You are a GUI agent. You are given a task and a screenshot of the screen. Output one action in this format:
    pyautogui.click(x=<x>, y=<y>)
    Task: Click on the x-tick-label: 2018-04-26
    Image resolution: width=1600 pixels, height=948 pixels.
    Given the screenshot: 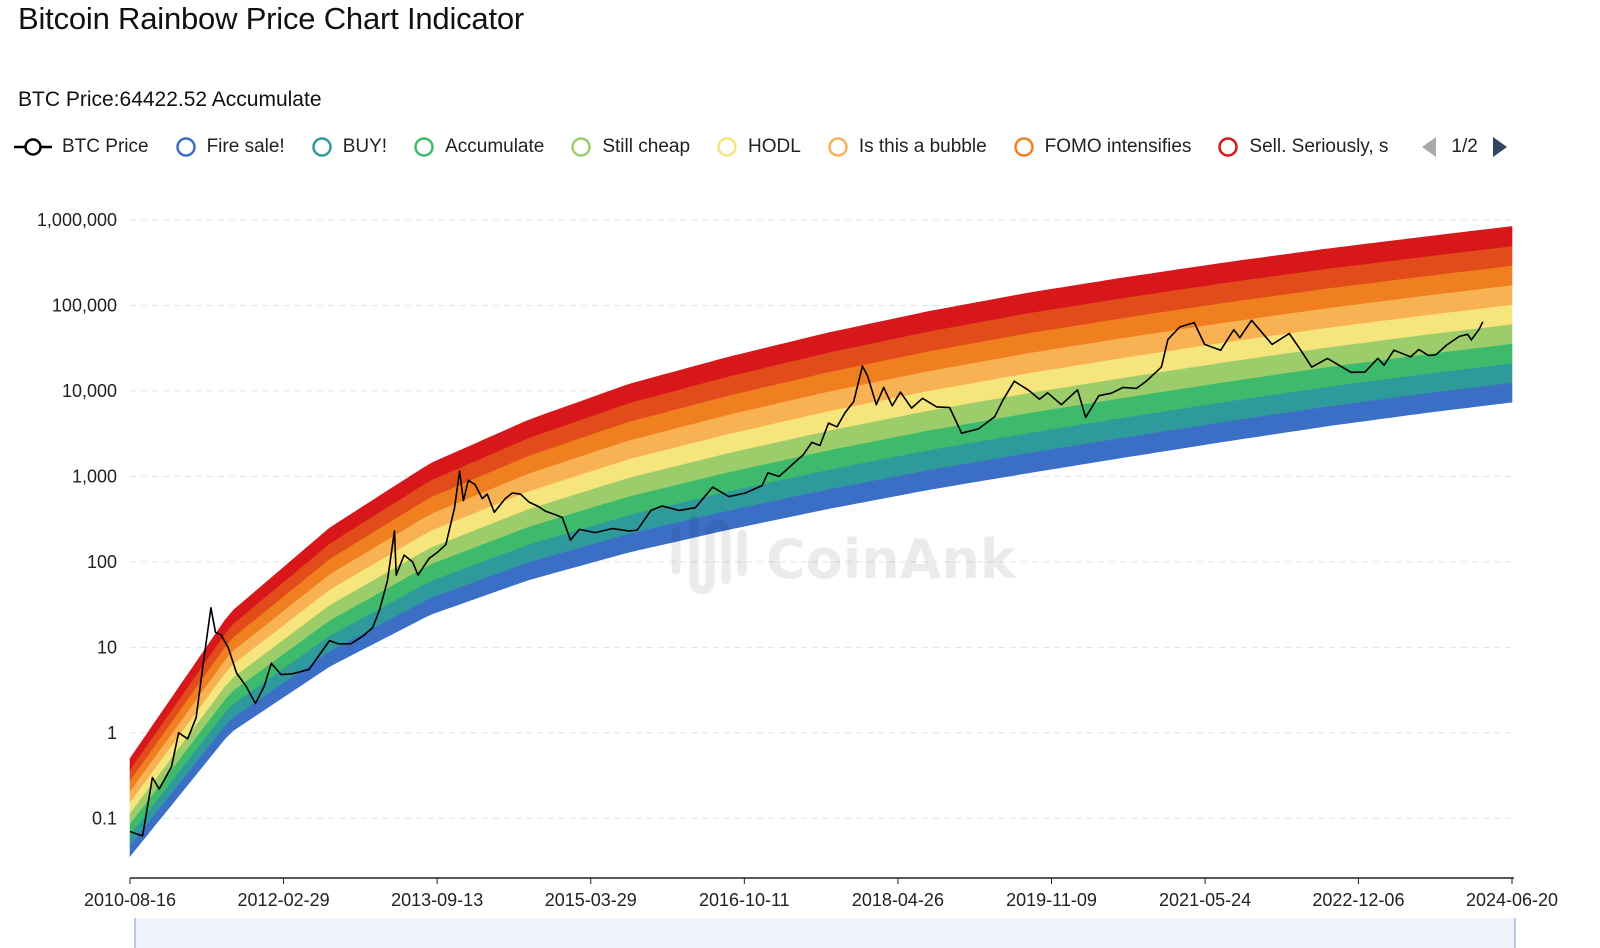 What is the action you would take?
    pyautogui.click(x=898, y=900)
    